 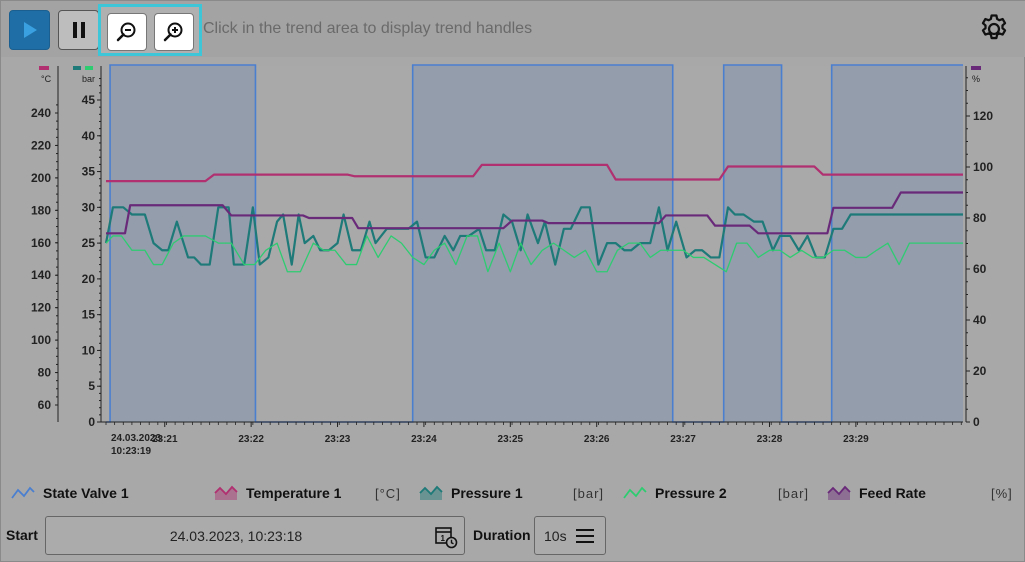 What do you see at coordinates (994, 29) in the screenshot?
I see `gear-icon` at bounding box center [994, 29].